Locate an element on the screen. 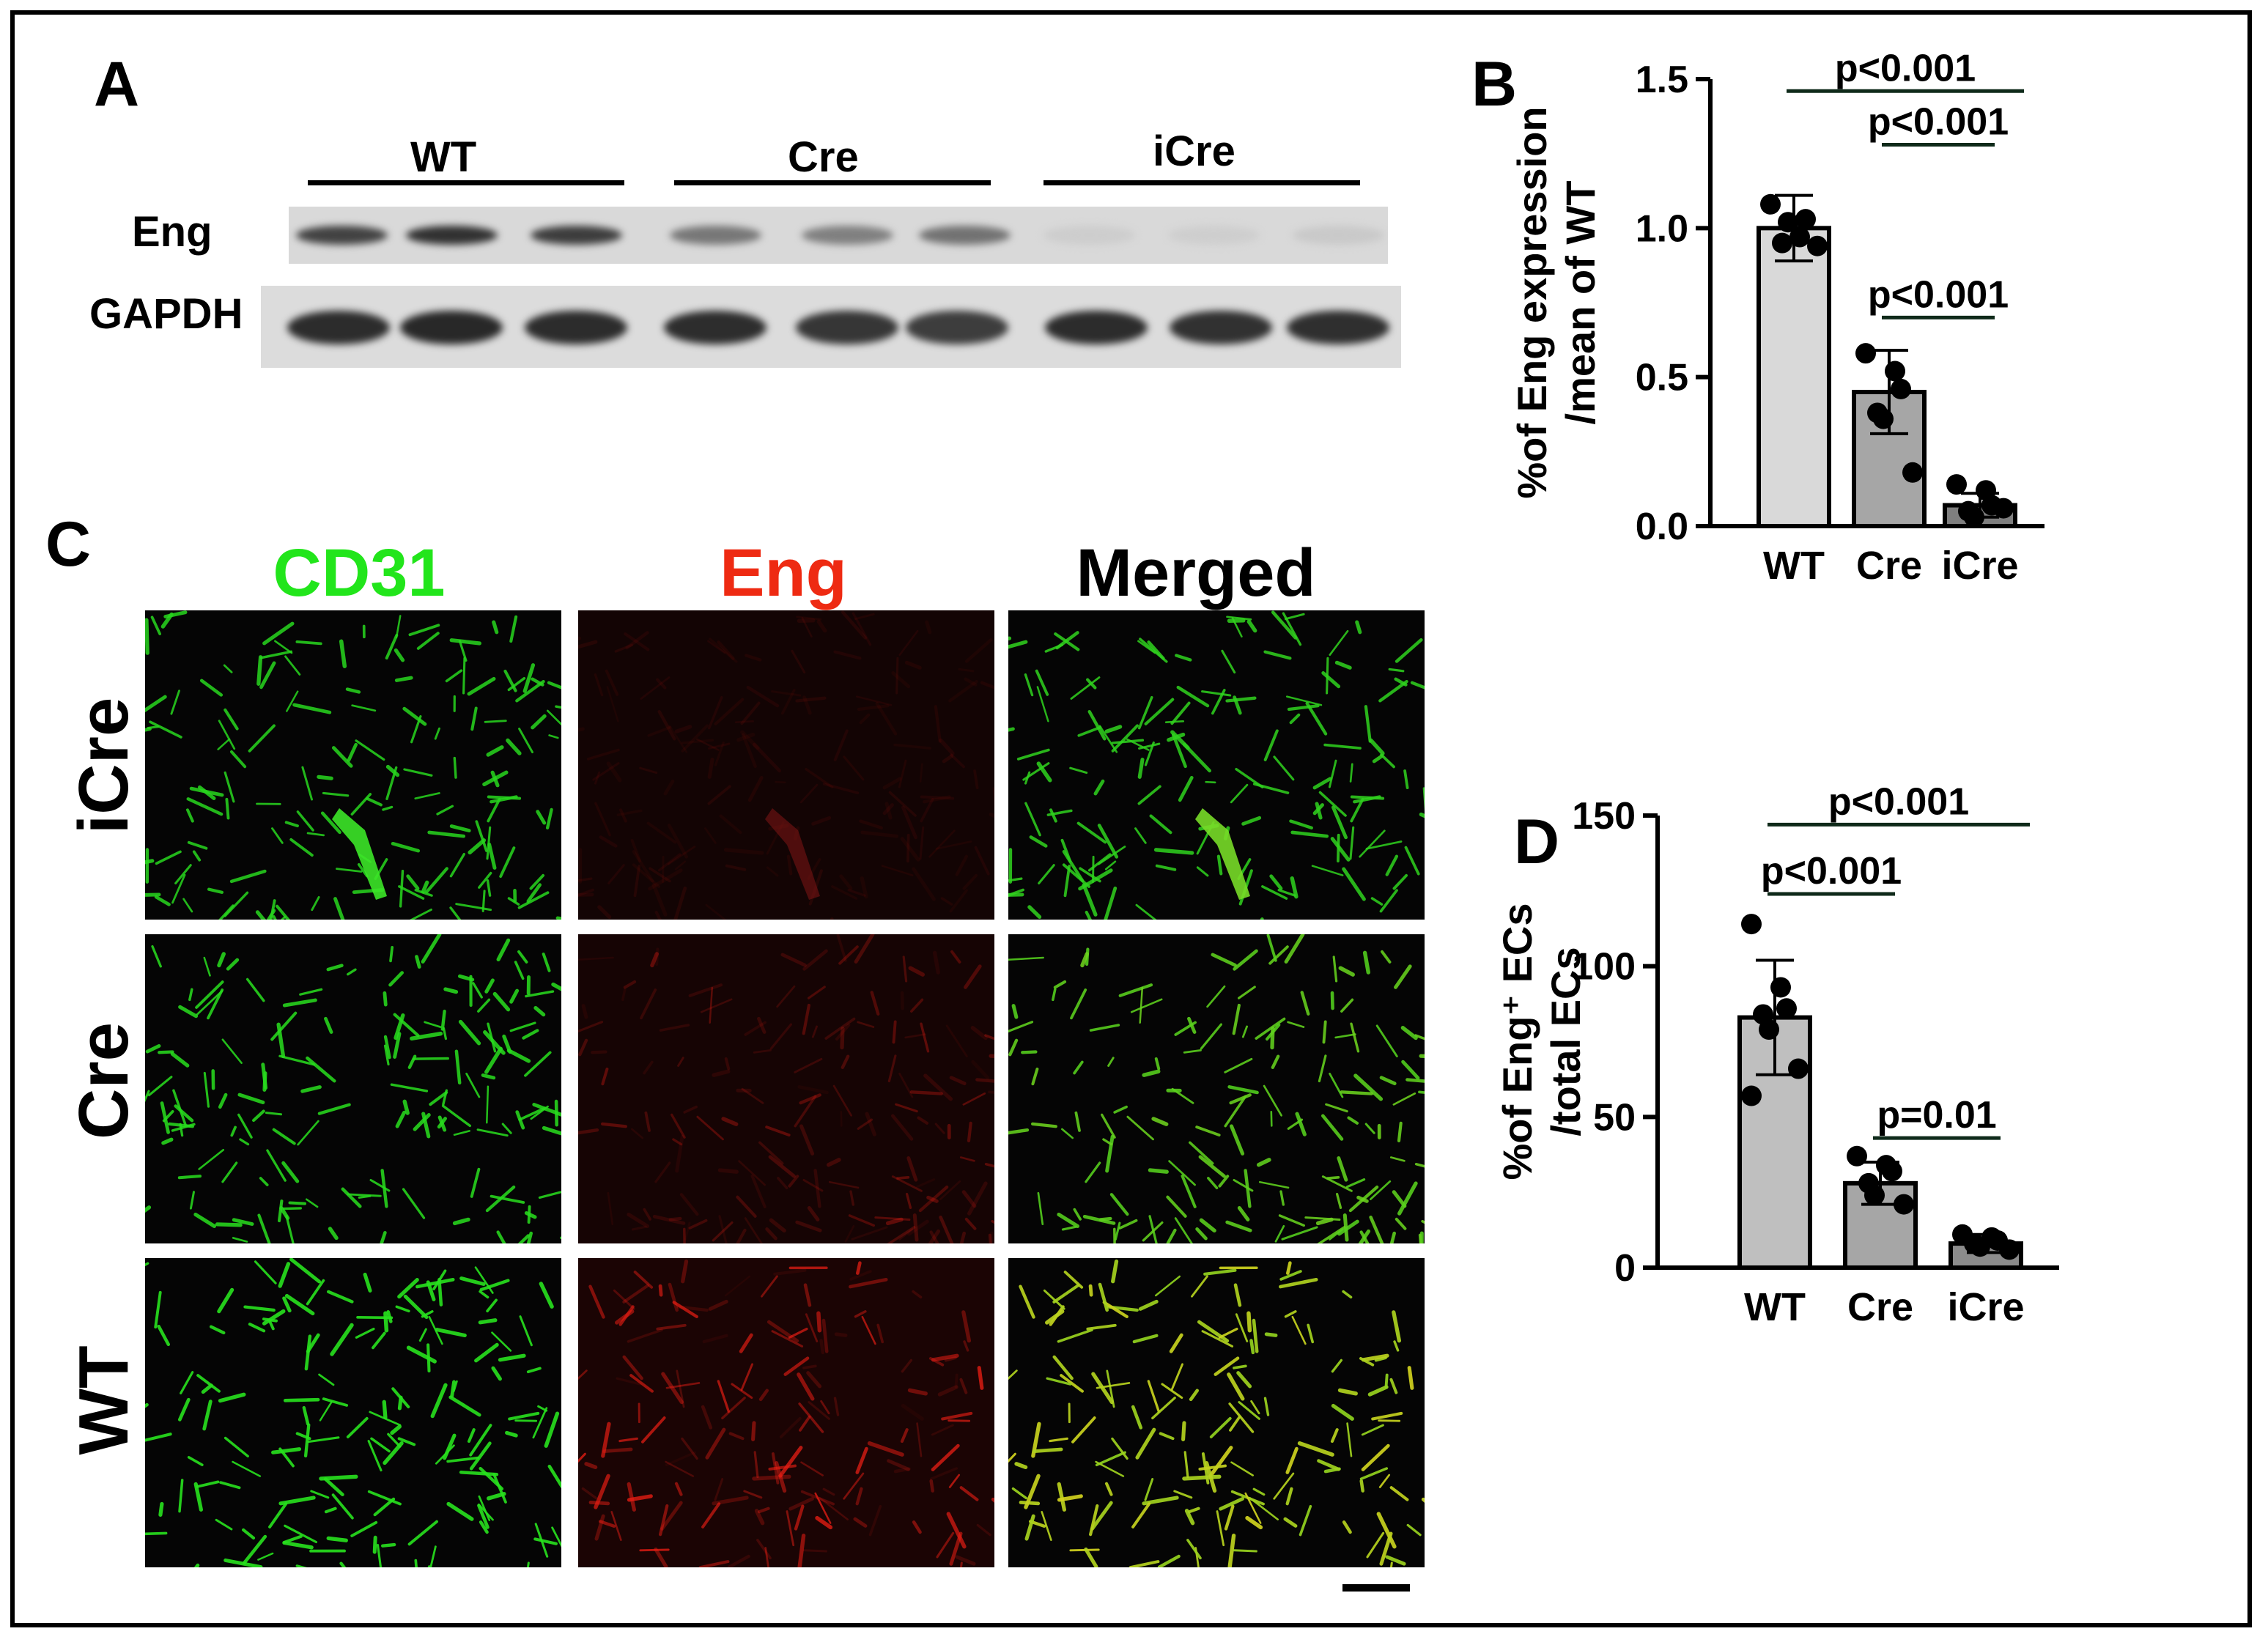 This screenshot has width=2268, height=1645. blot-group-line-icre is located at coordinates (1201, 182).